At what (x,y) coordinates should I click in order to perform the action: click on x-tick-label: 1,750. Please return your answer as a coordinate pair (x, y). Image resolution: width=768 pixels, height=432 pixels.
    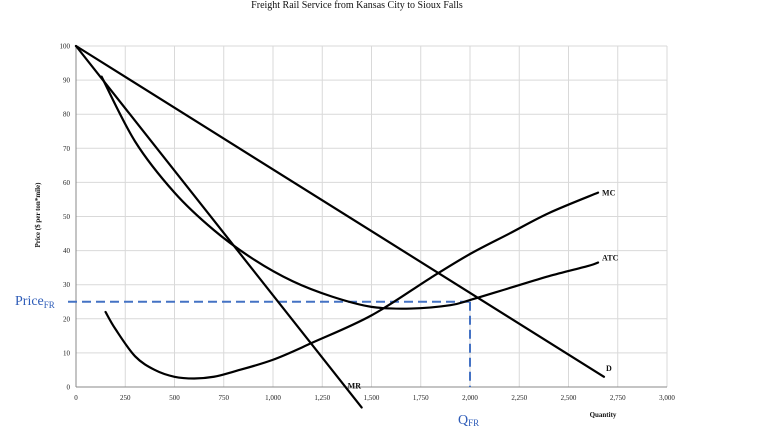
    Looking at the image, I should click on (421, 398).